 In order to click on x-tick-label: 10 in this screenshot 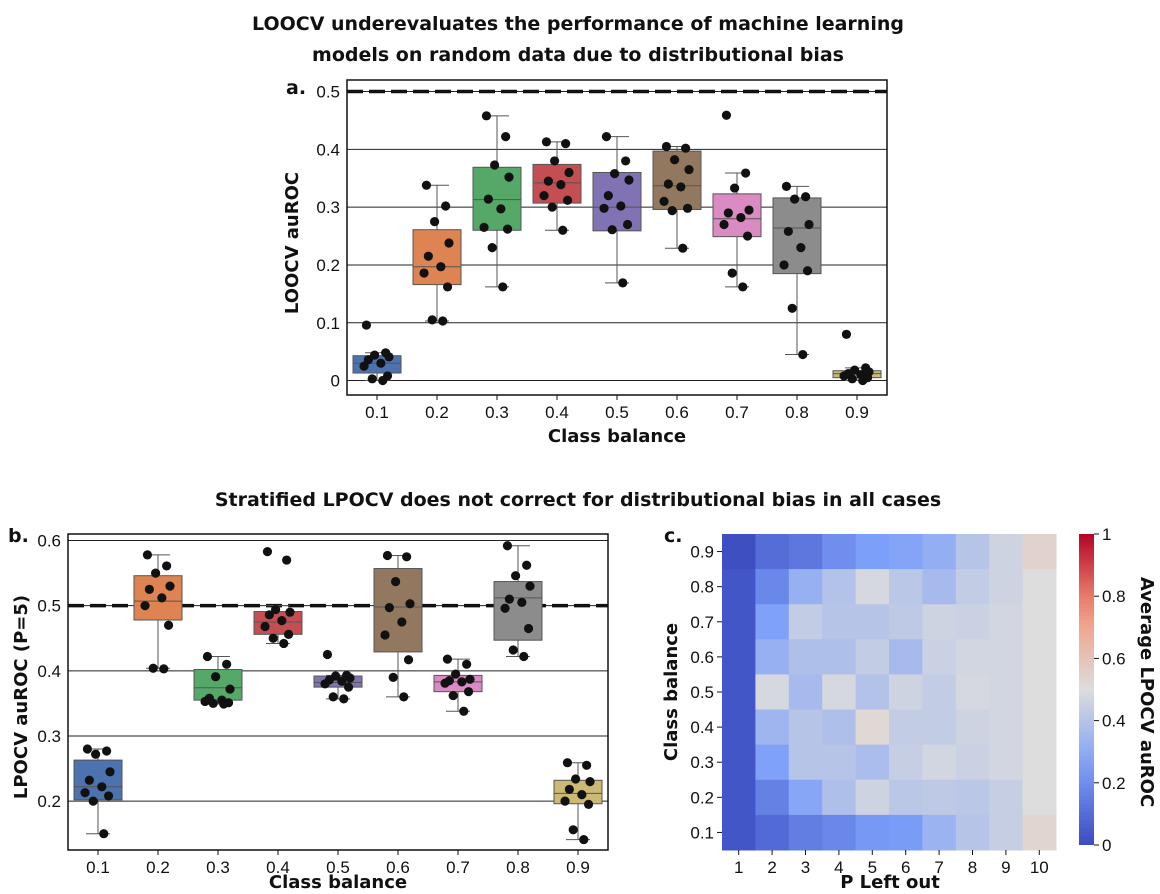, I will do `click(1039, 867)`.